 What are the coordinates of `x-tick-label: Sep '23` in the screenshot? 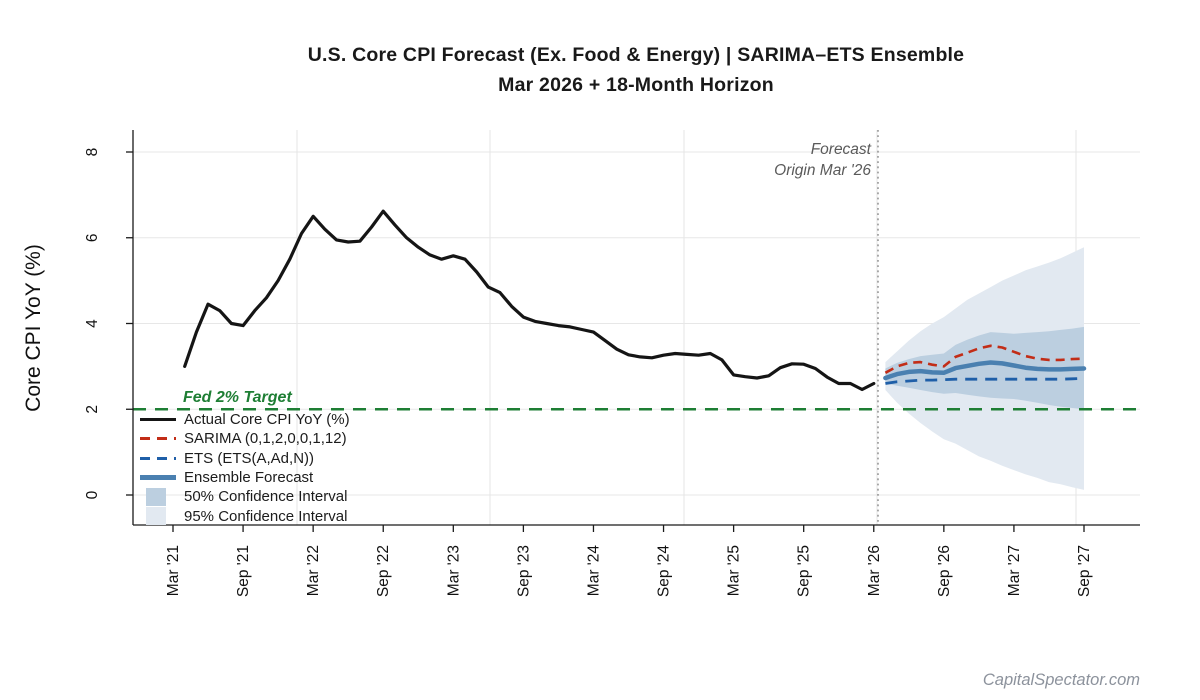 It's located at (523, 571).